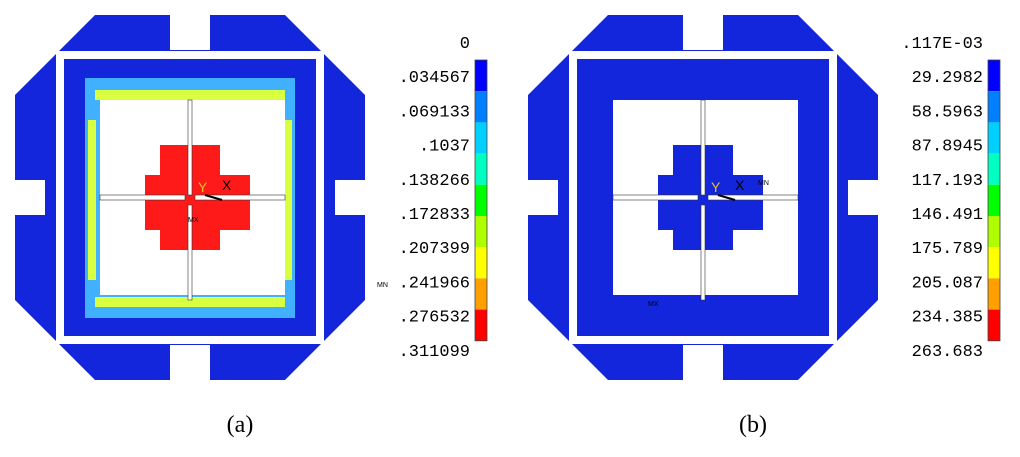  I want to click on legend-label: .1037, so click(444, 147).